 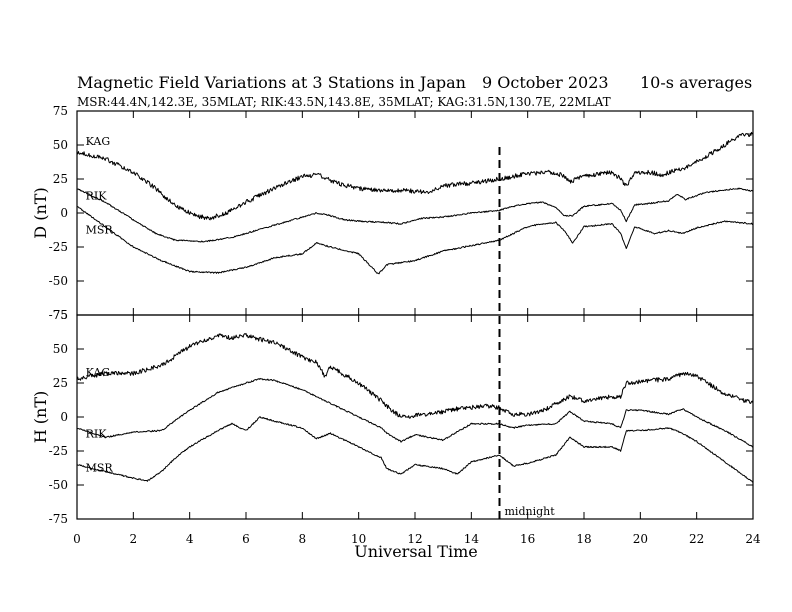 I want to click on x-axis: 0 2 4 6 8 10 12 14 16 18 20 22 24, so click(x=417, y=539).